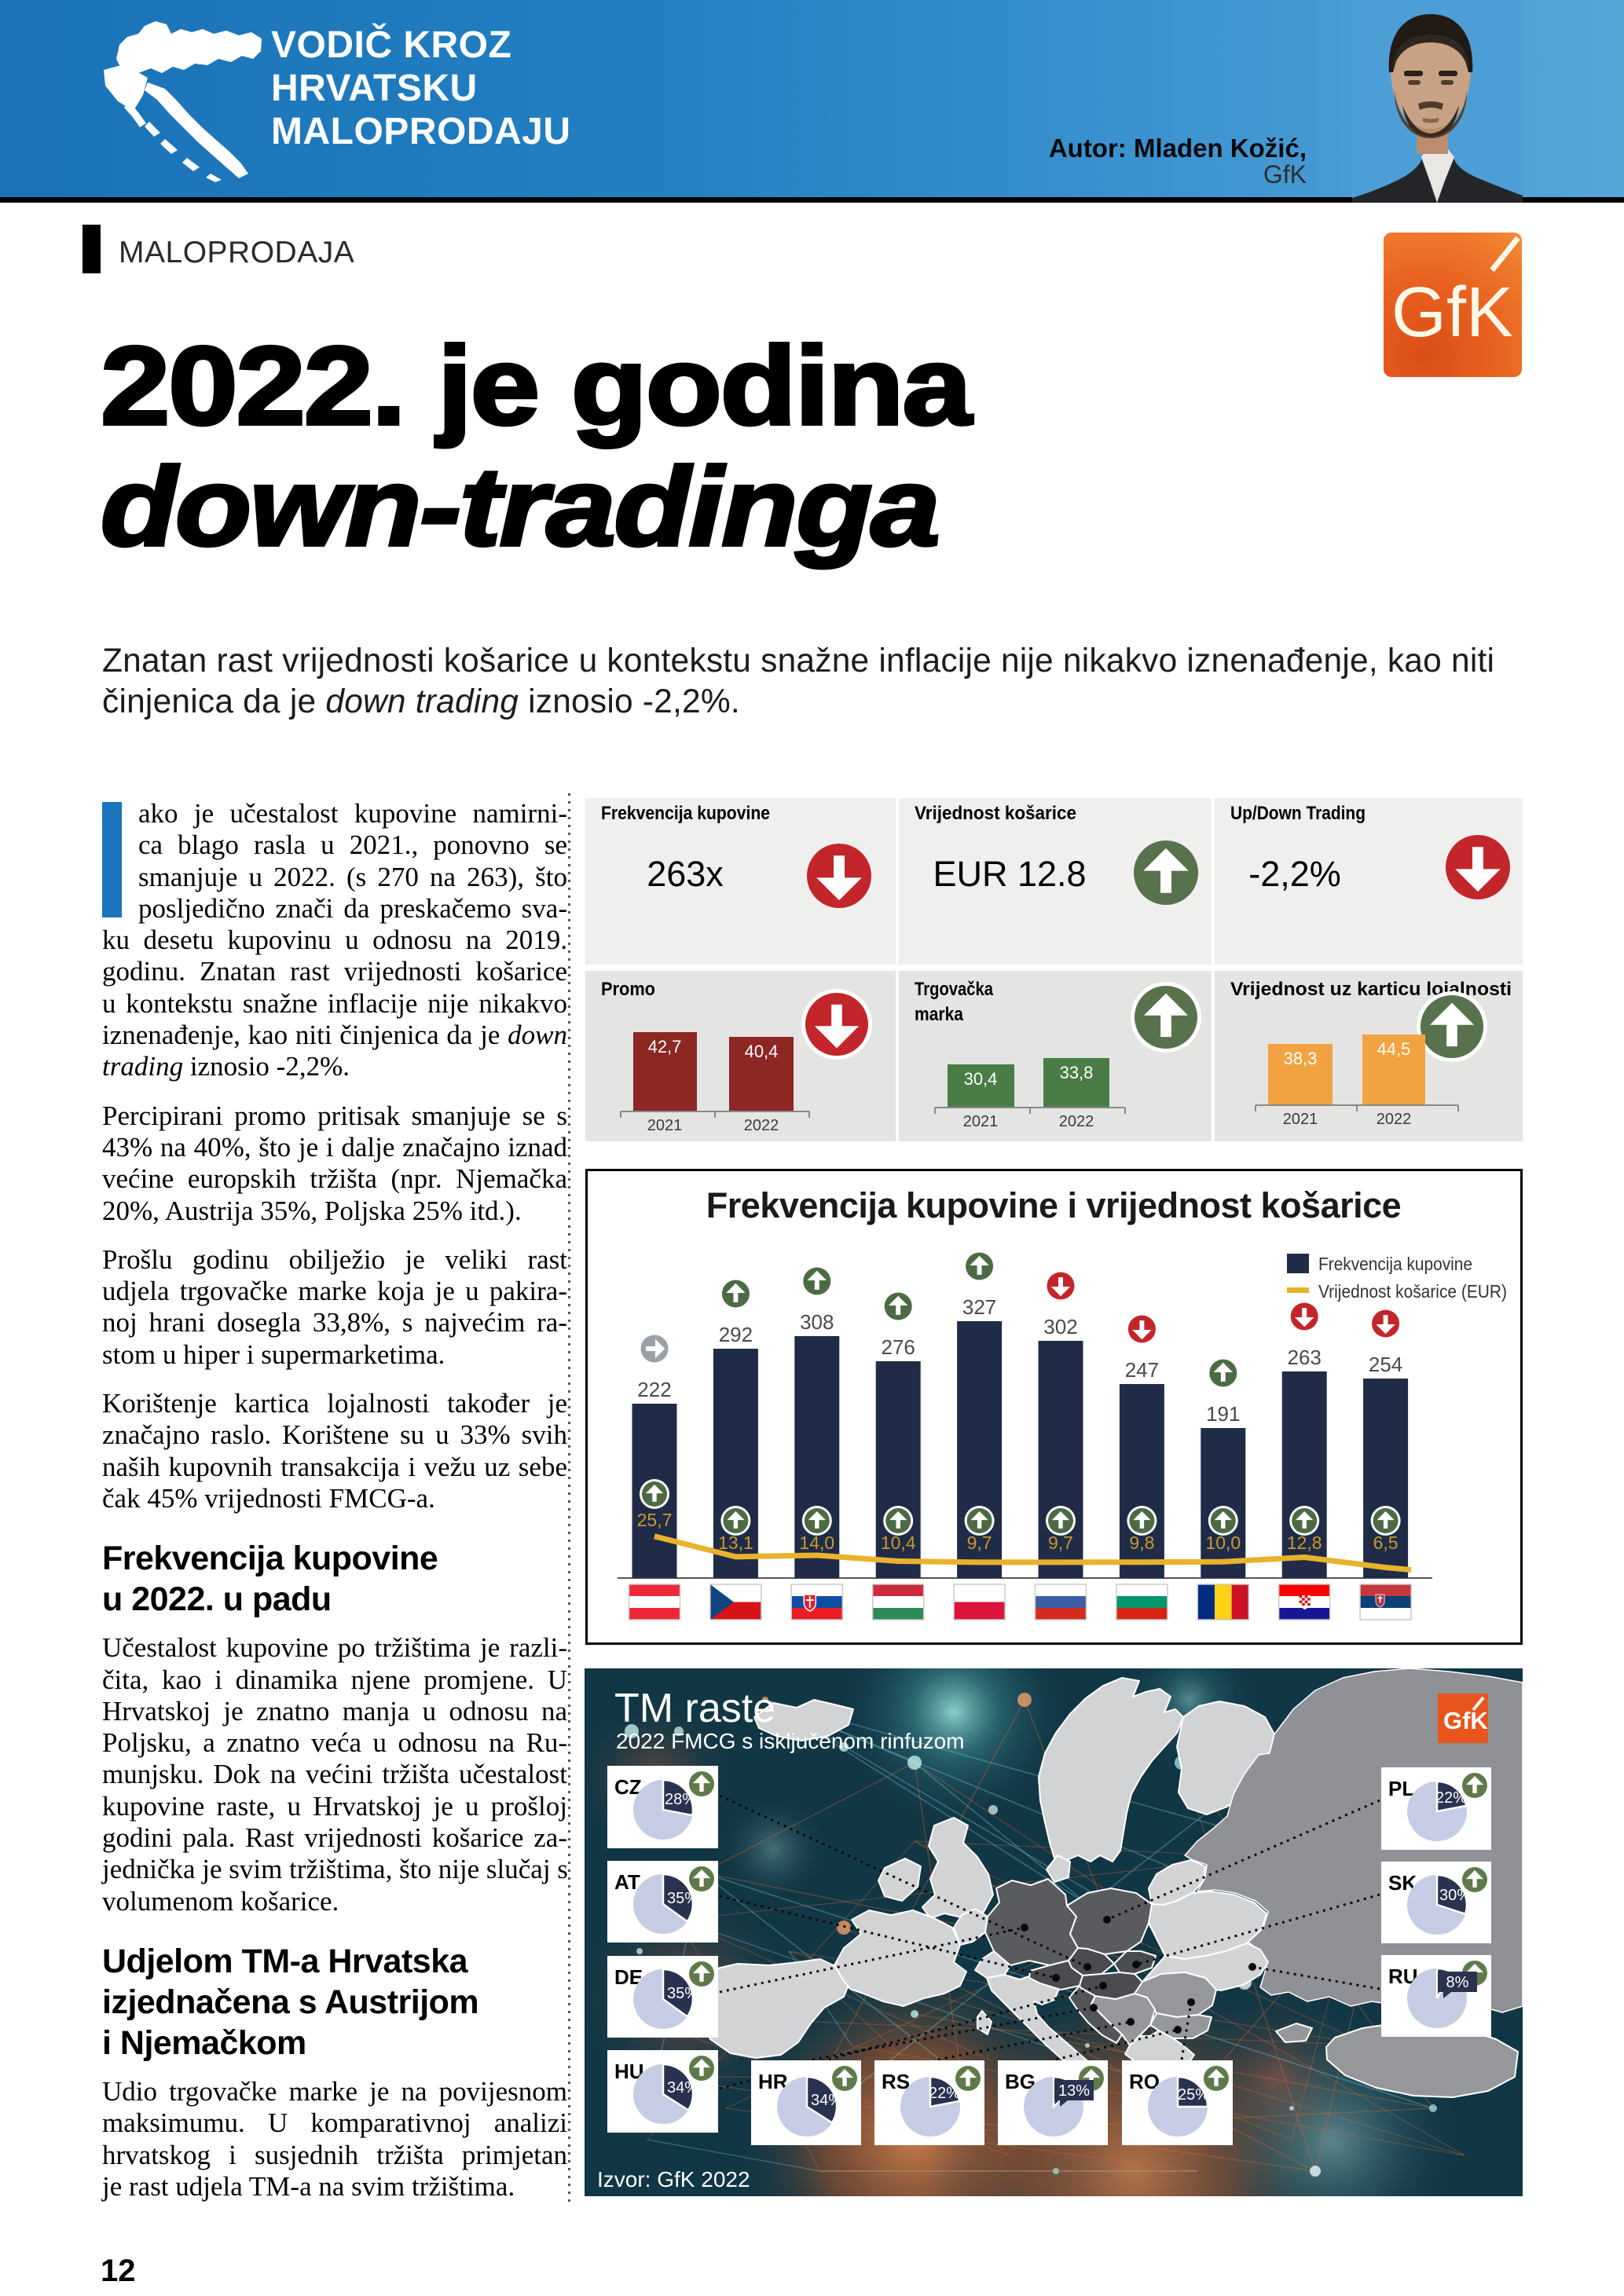  I want to click on svg-text: 14,0, so click(816, 1542).